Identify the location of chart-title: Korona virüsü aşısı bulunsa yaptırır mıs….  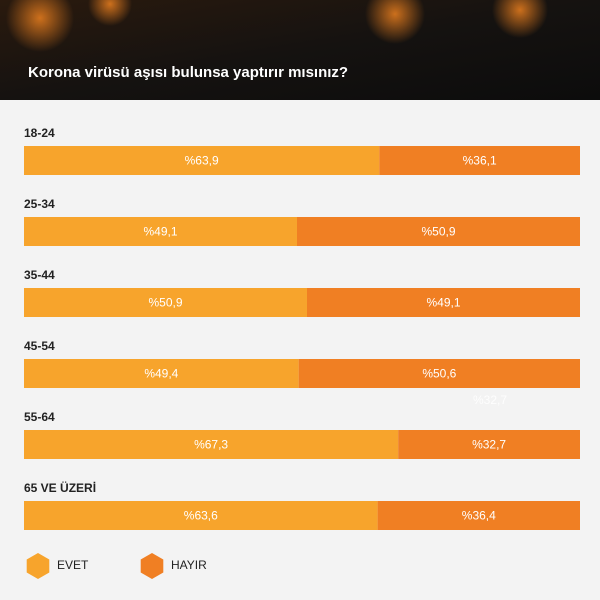
(188, 72).